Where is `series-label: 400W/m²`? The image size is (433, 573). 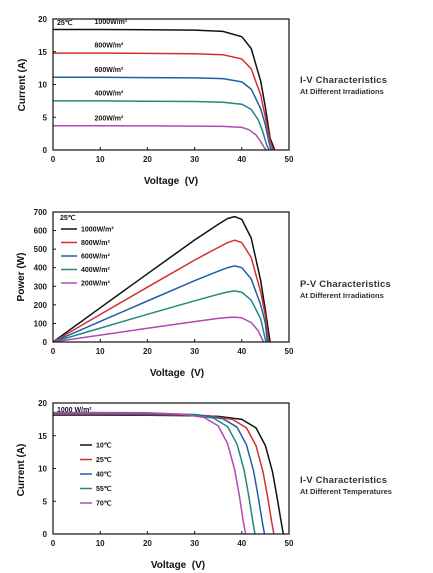 series-label: 400W/m² is located at coordinates (109, 93).